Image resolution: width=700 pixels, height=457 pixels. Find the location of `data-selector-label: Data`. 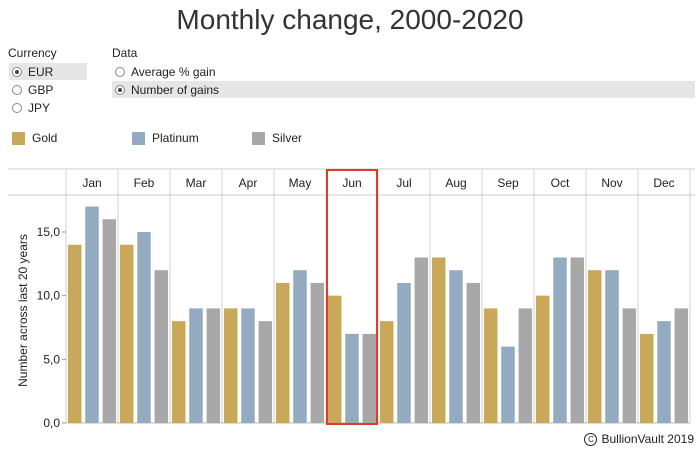

data-selector-label: Data is located at coordinates (125, 53).